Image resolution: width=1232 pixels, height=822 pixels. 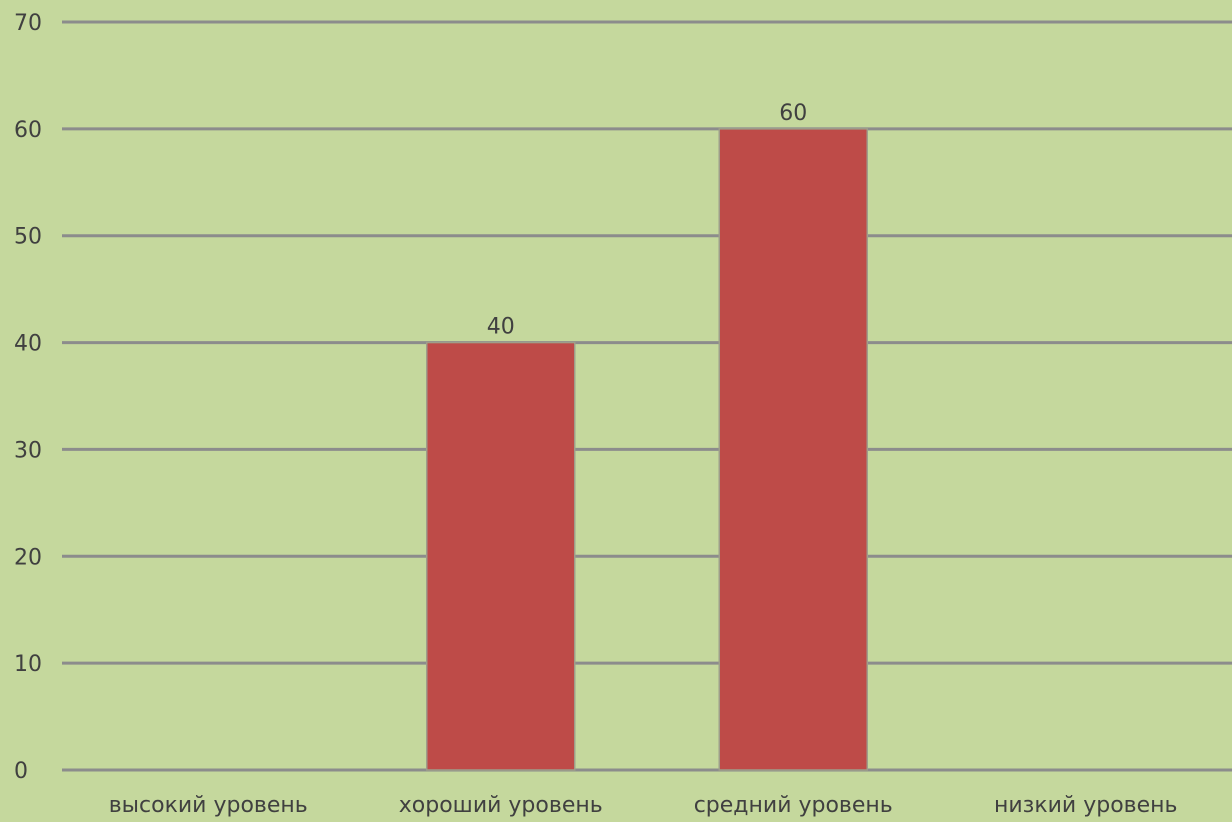 What do you see at coordinates (793, 805) in the screenshot?
I see `x-category-label: средний уровень` at bounding box center [793, 805].